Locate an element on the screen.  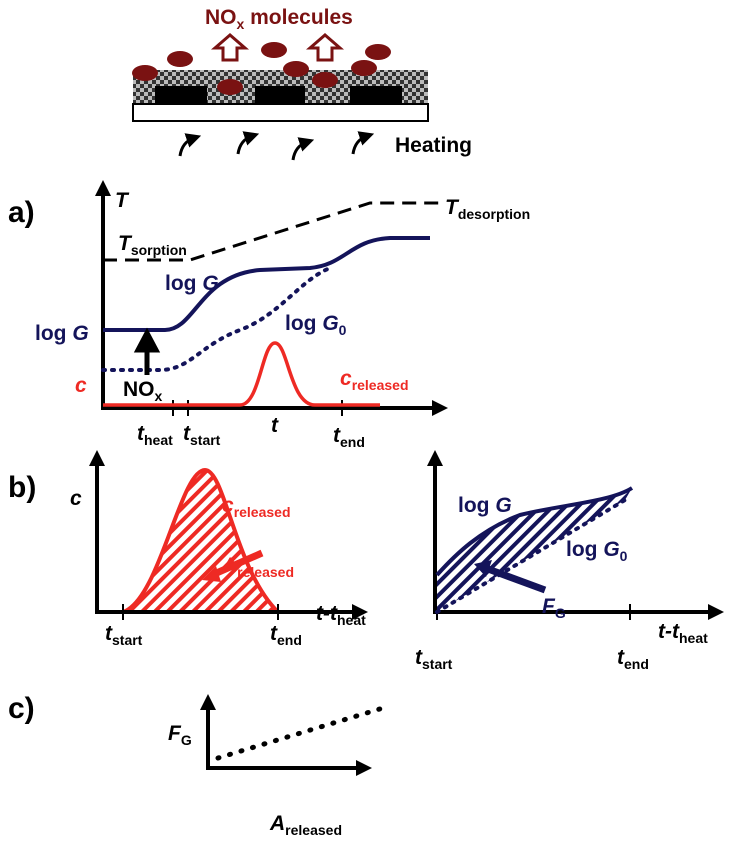
area-arrow is located at coordinates (237, 564).